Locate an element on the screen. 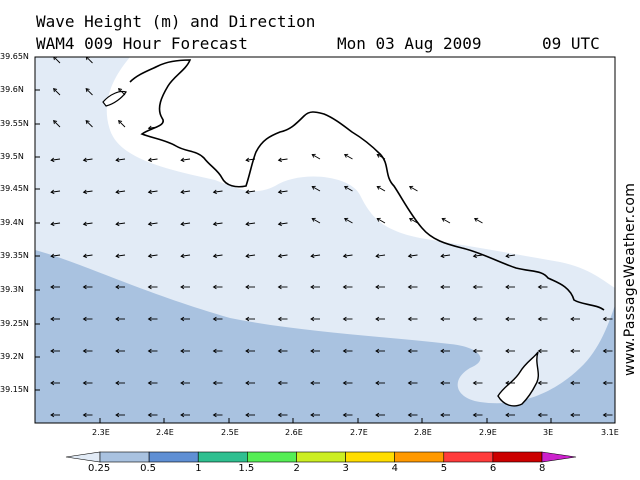 This screenshot has width=640, height=480. lat-label: 39.3N is located at coordinates (12, 289).